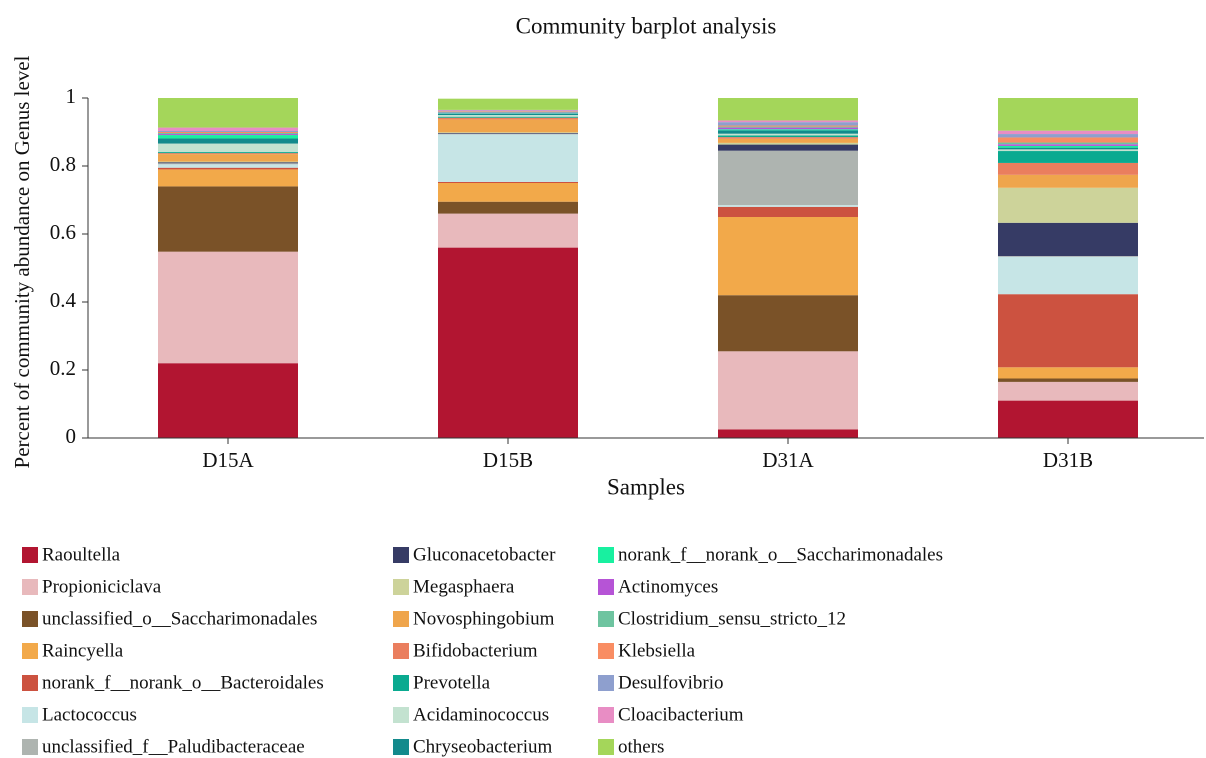 The width and height of the screenshot is (1206, 758). What do you see at coordinates (179, 618) in the screenshot?
I see `legend-label: unclassified_o__Saccharimonadales` at bounding box center [179, 618].